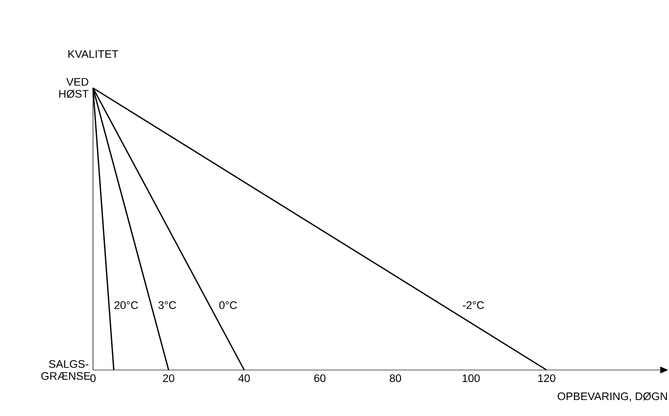 Image resolution: width=669 pixels, height=416 pixels. Describe the element at coordinates (167, 305) in the screenshot. I see `series-label: 3°C` at that location.